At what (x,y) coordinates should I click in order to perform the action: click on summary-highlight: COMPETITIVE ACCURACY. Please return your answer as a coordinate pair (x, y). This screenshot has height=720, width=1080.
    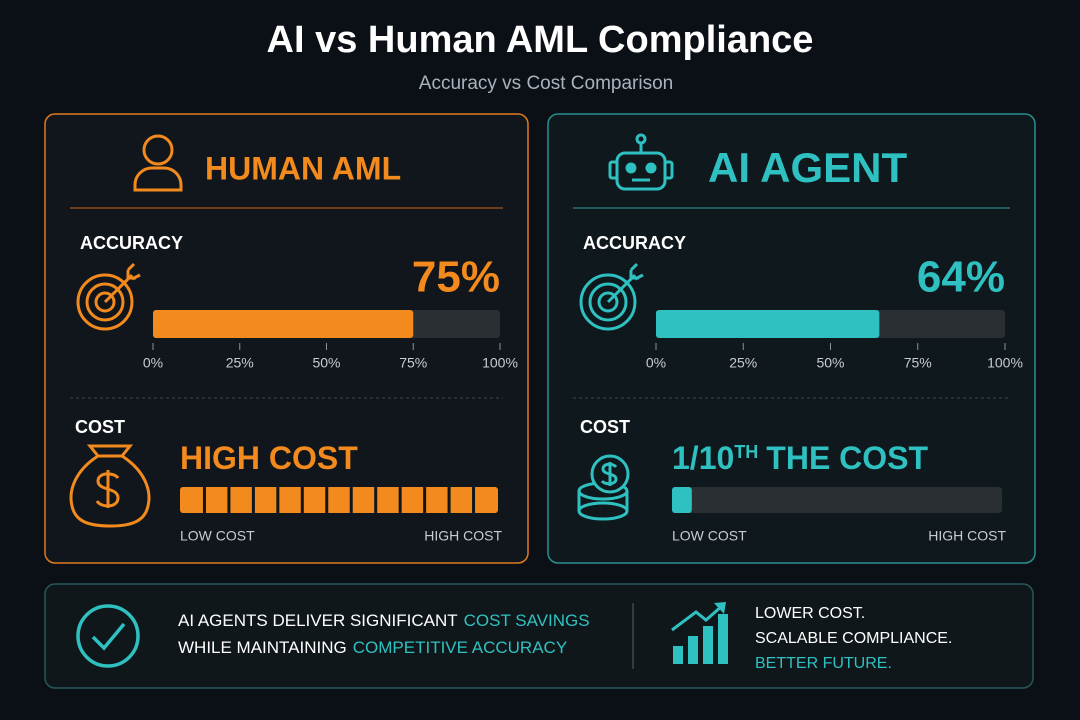
    Looking at the image, I should click on (460, 647).